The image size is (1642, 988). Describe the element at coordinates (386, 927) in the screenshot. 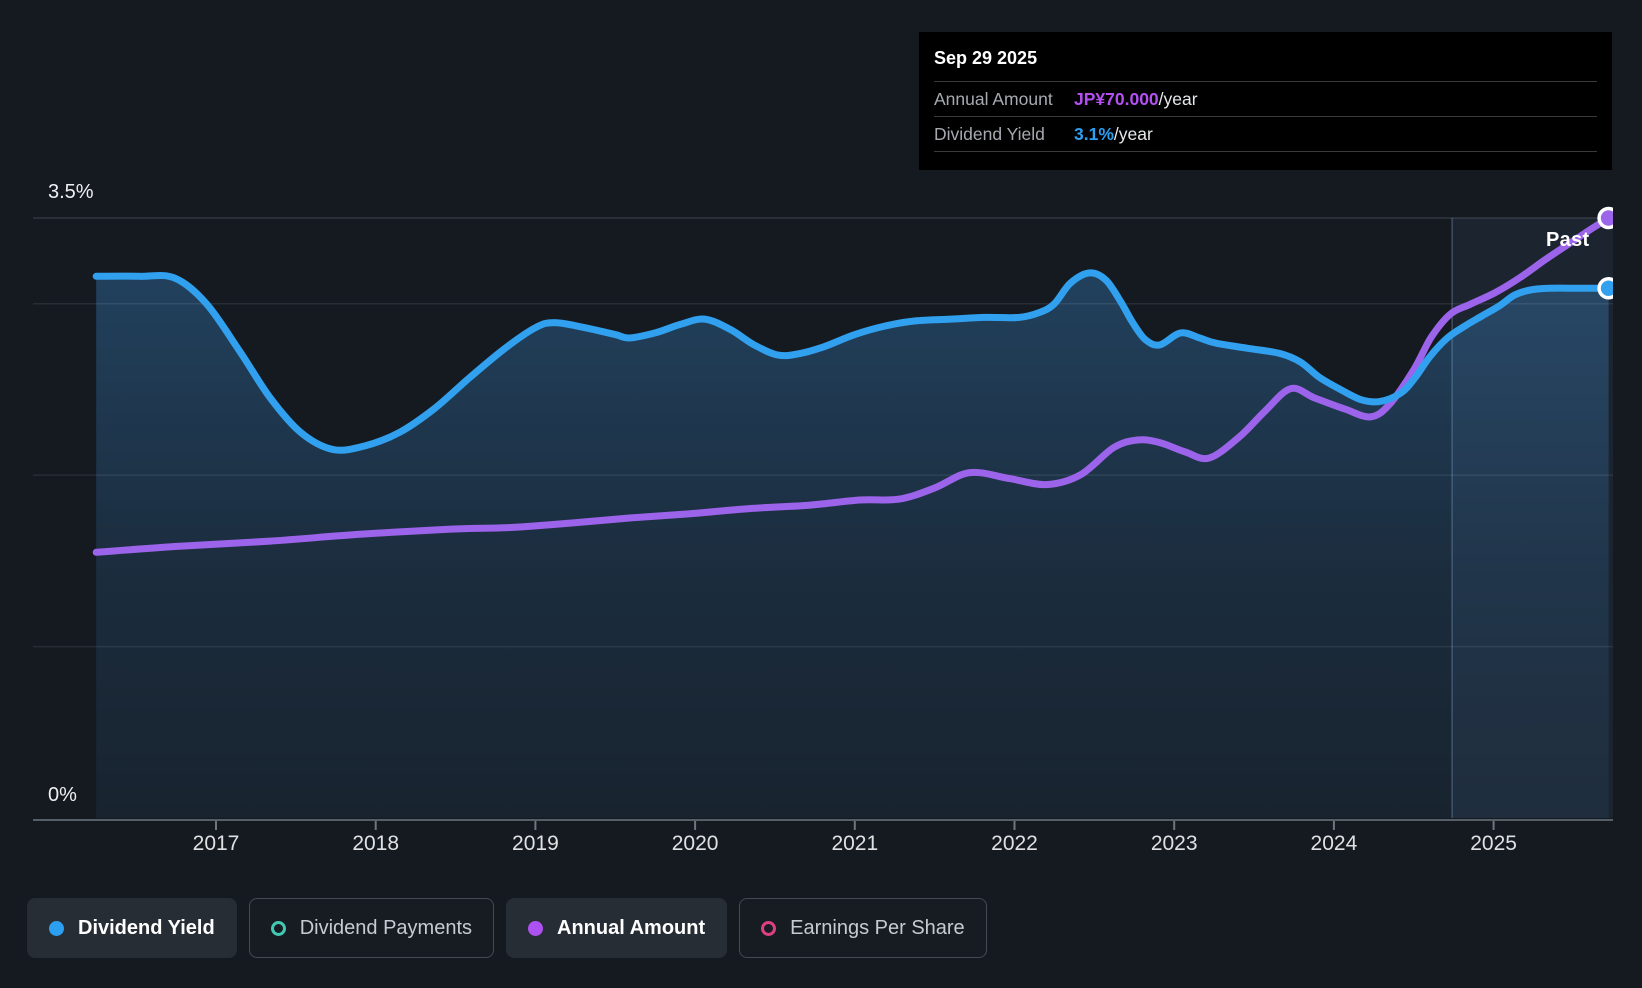

I see `legend-label: Dividend Payments` at that location.